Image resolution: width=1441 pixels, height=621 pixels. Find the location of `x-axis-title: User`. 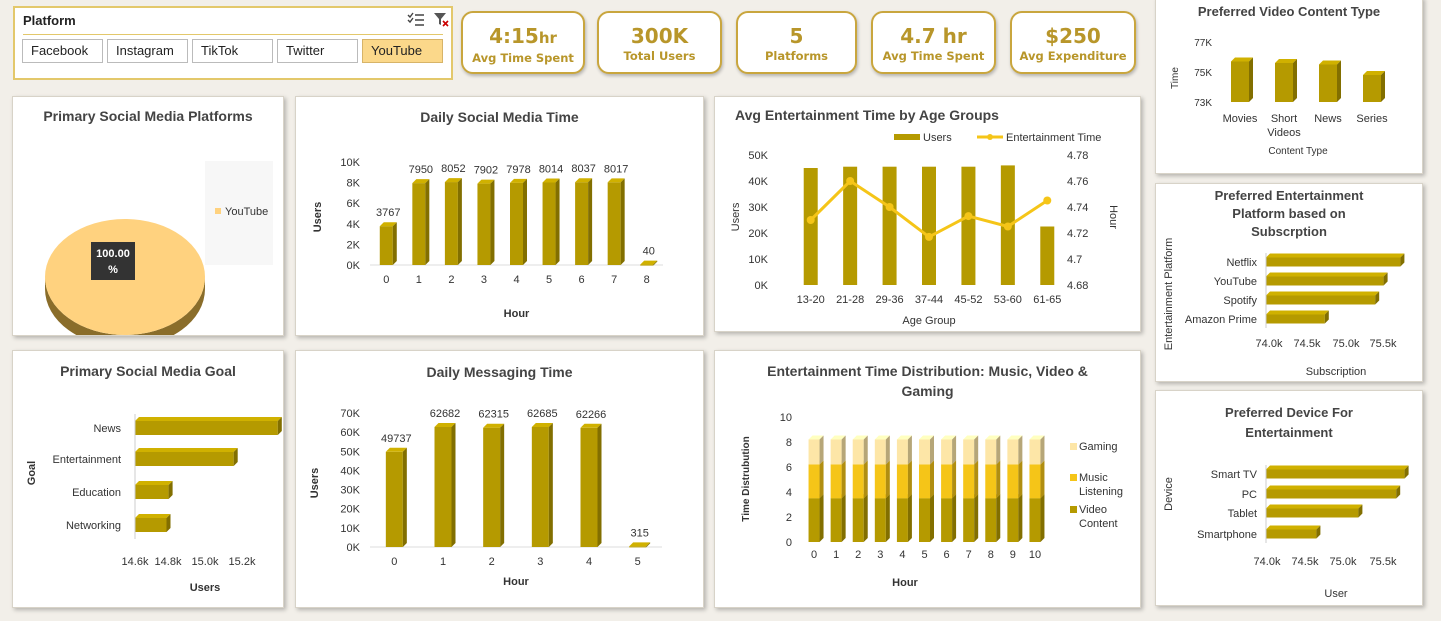

x-axis-title: User is located at coordinates (1336, 594).